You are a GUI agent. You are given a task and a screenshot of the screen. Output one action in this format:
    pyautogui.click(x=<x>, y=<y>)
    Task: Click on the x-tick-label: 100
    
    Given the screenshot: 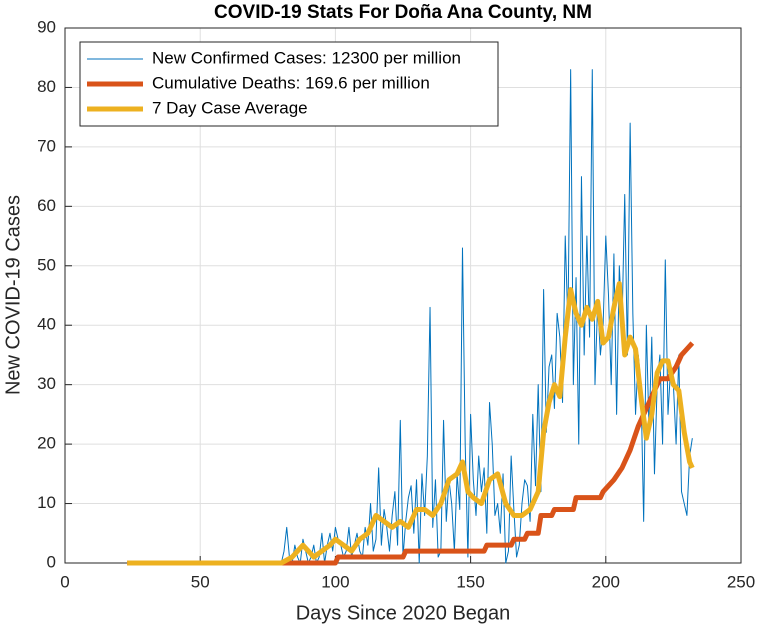 What is the action you would take?
    pyautogui.click(x=335, y=581)
    